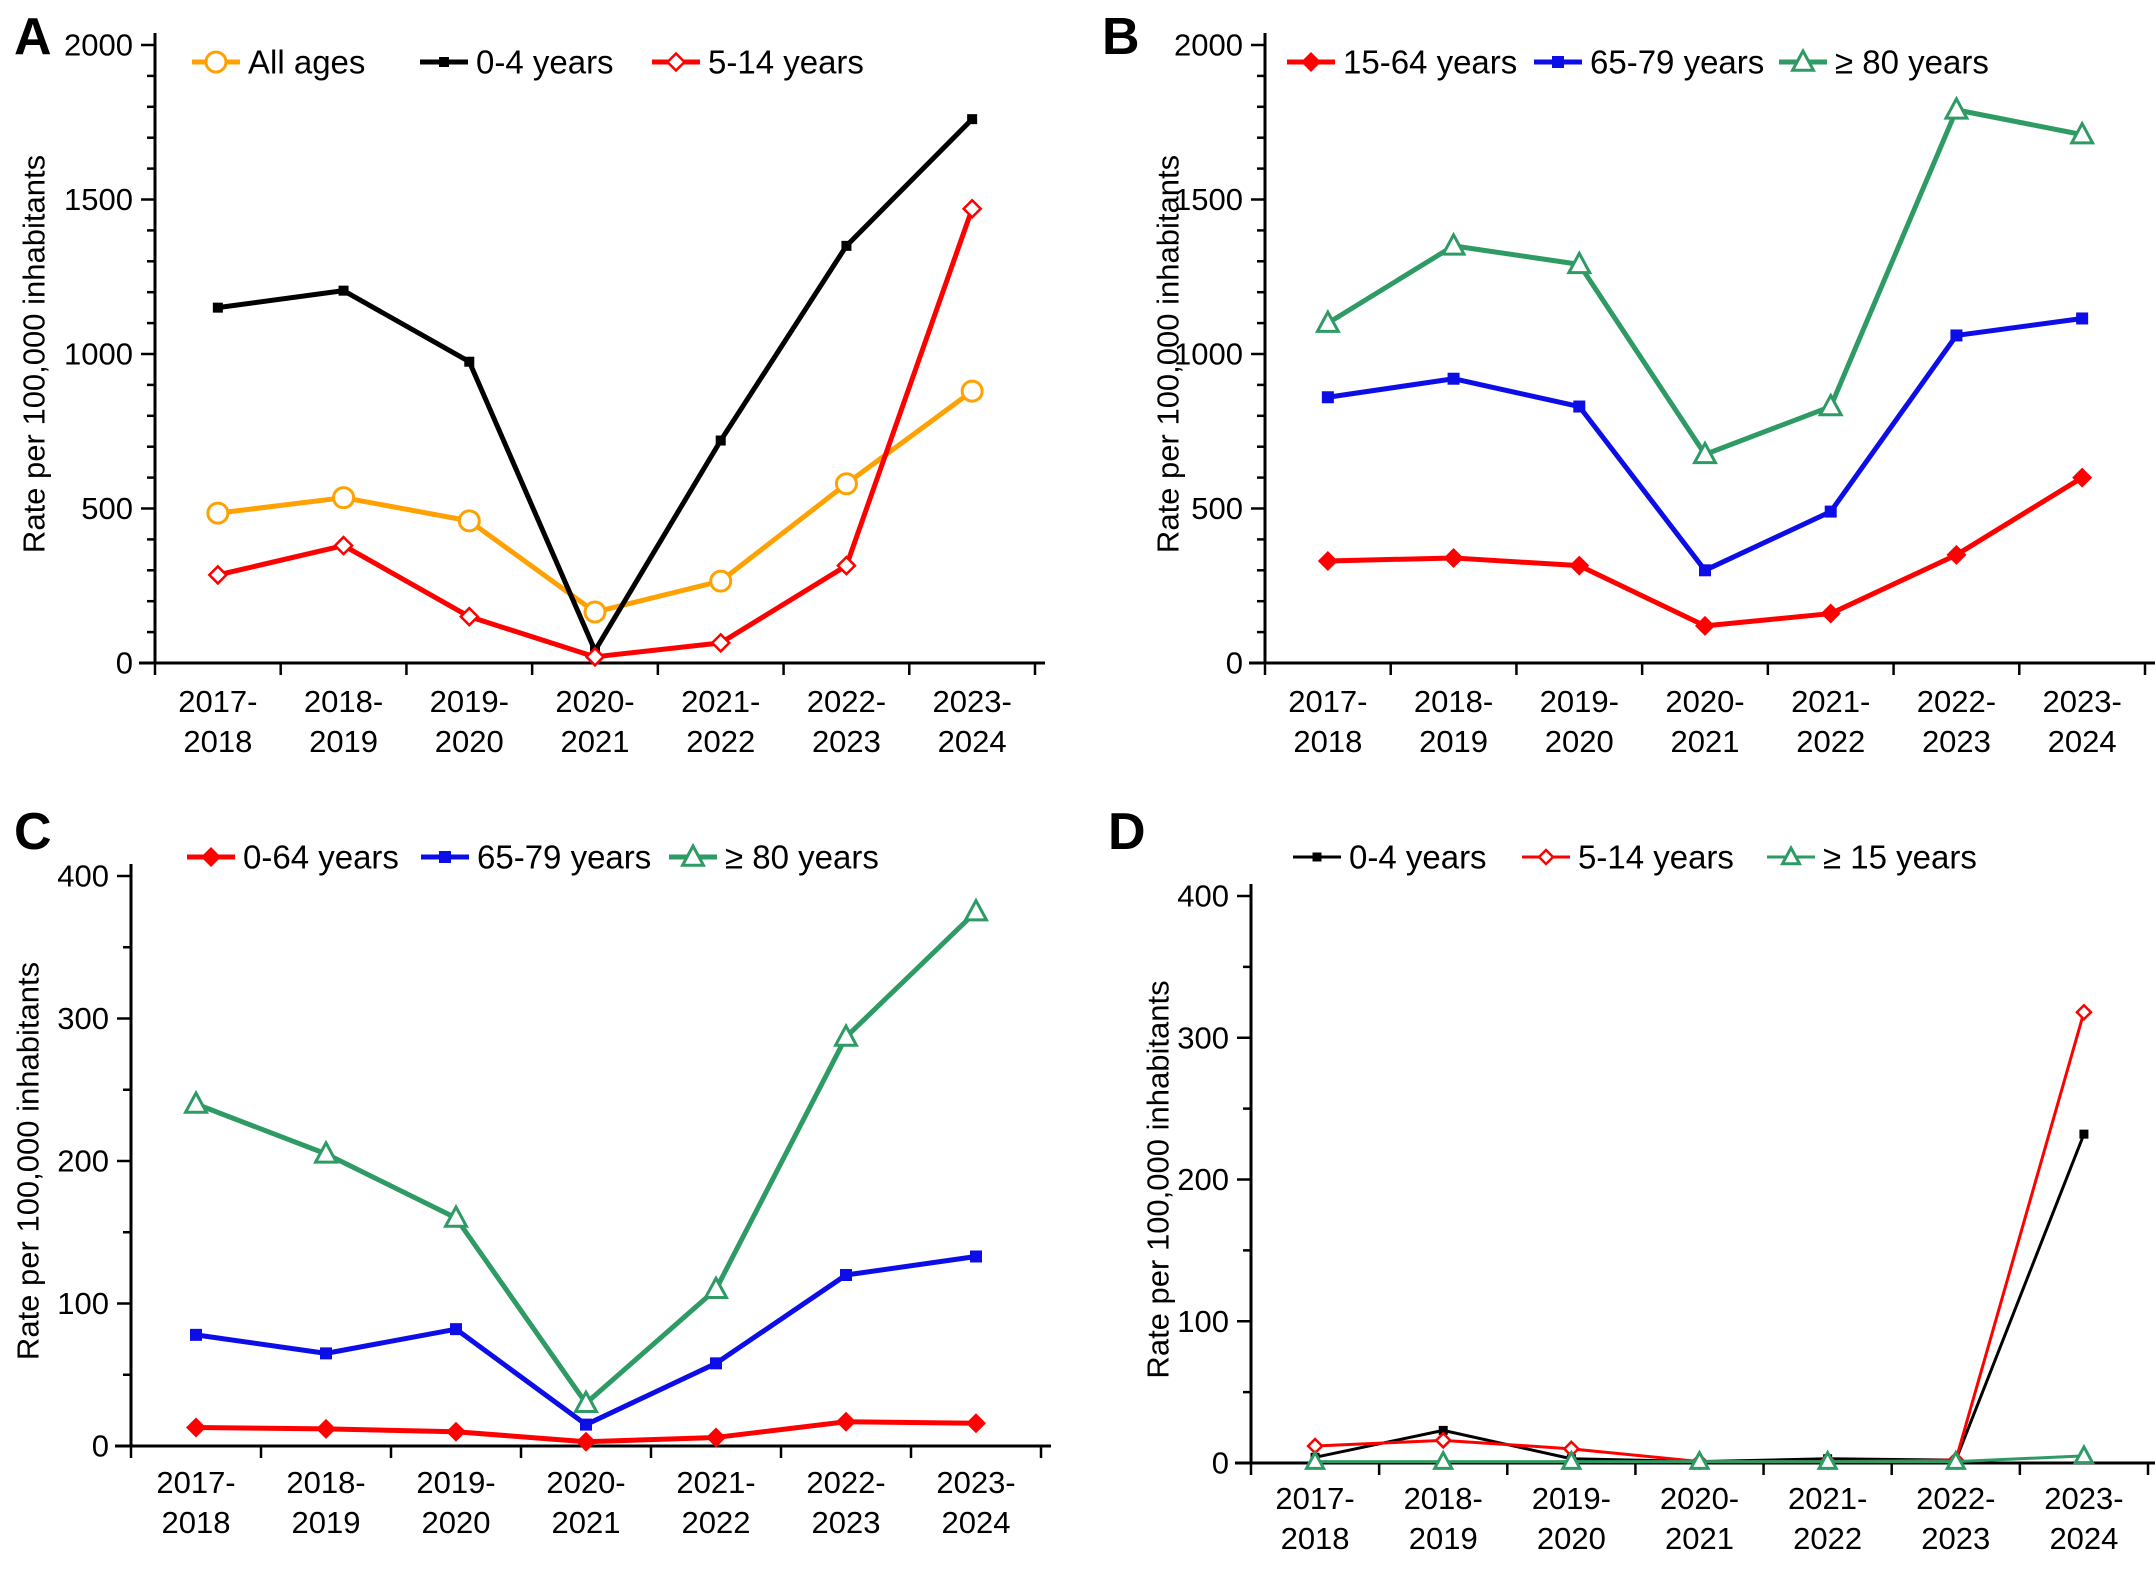  I want to click on series--80-years, so click(1705, 280).